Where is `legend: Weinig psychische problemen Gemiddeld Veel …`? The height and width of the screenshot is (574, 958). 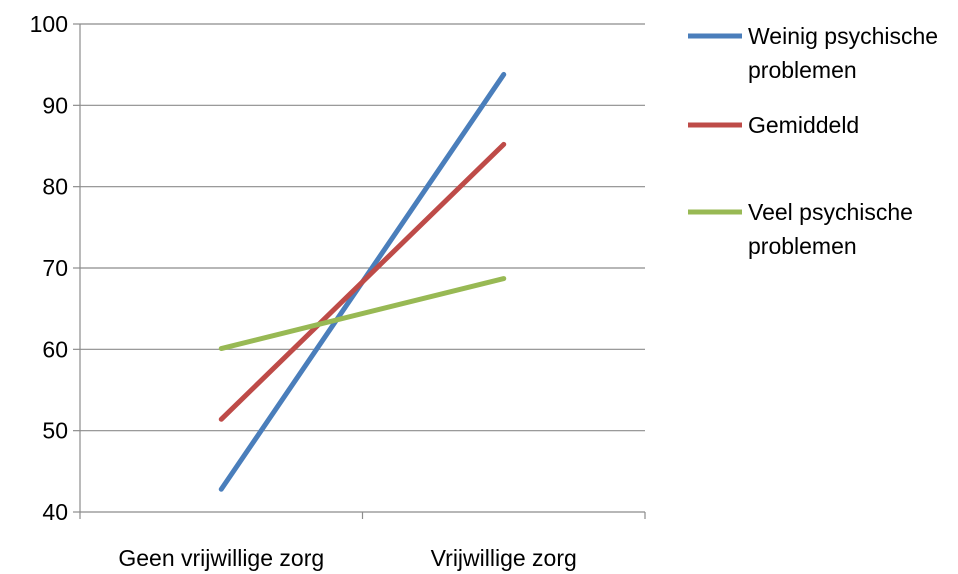
legend: Weinig psychische problemen Gemiddeld Veel … is located at coordinates (813, 141).